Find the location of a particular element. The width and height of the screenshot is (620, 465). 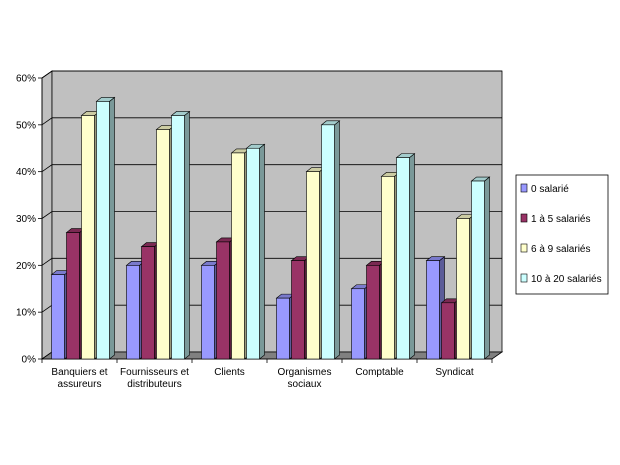

x-category-label: Organismes sociaux is located at coordinates (305, 378).